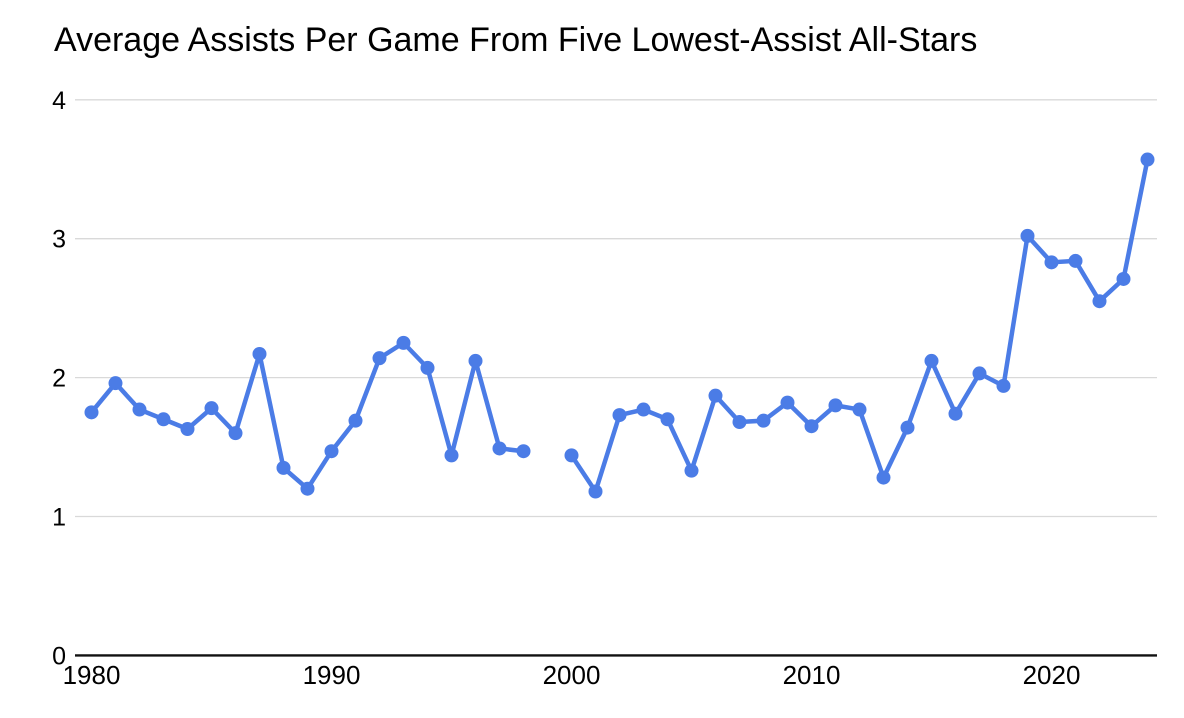 The height and width of the screenshot is (718, 1184). Describe the element at coordinates (1027, 235) in the screenshot. I see `data-point-2019` at that location.